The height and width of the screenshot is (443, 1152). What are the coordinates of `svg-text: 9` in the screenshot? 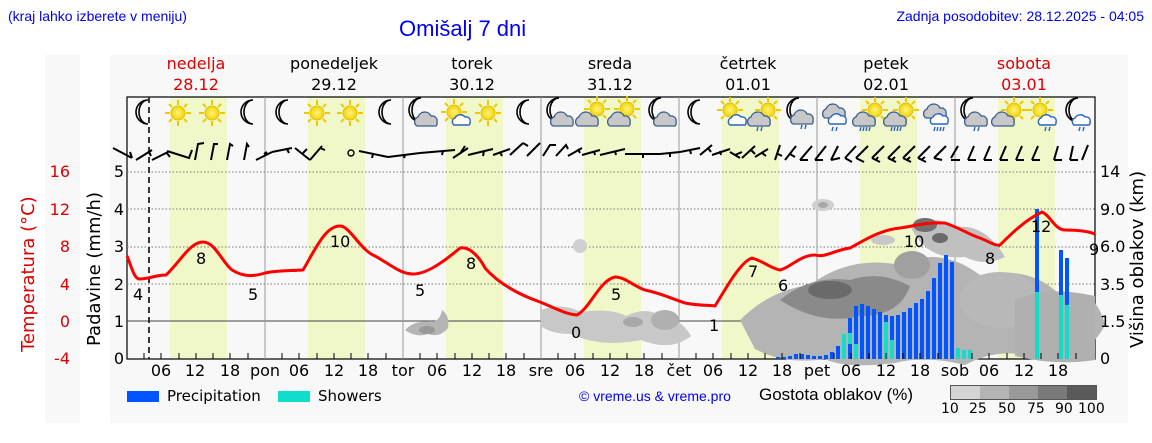 It's located at (1094, 249).